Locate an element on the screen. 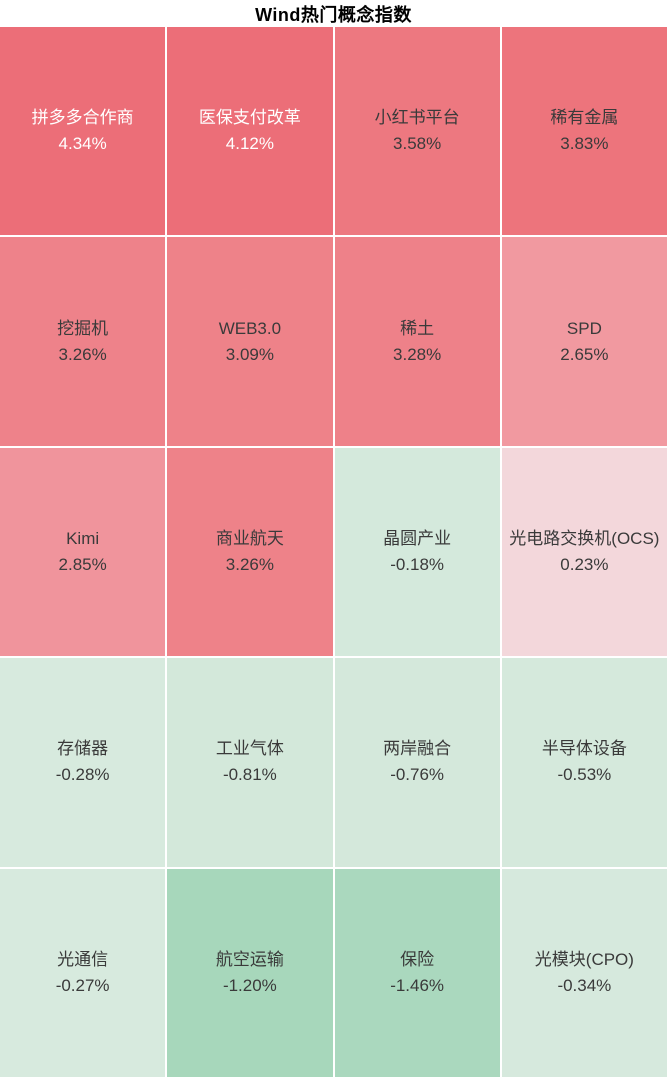  page-title: Wind热门概念指数 is located at coordinates (333, 14).